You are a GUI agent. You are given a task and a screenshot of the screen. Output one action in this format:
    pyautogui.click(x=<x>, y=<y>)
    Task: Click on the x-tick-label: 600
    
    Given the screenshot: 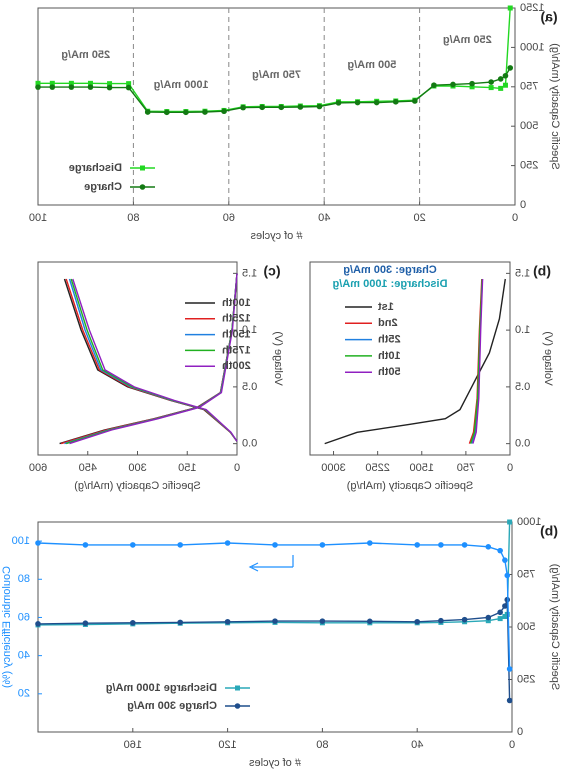 What is the action you would take?
    pyautogui.click(x=38, y=468)
    